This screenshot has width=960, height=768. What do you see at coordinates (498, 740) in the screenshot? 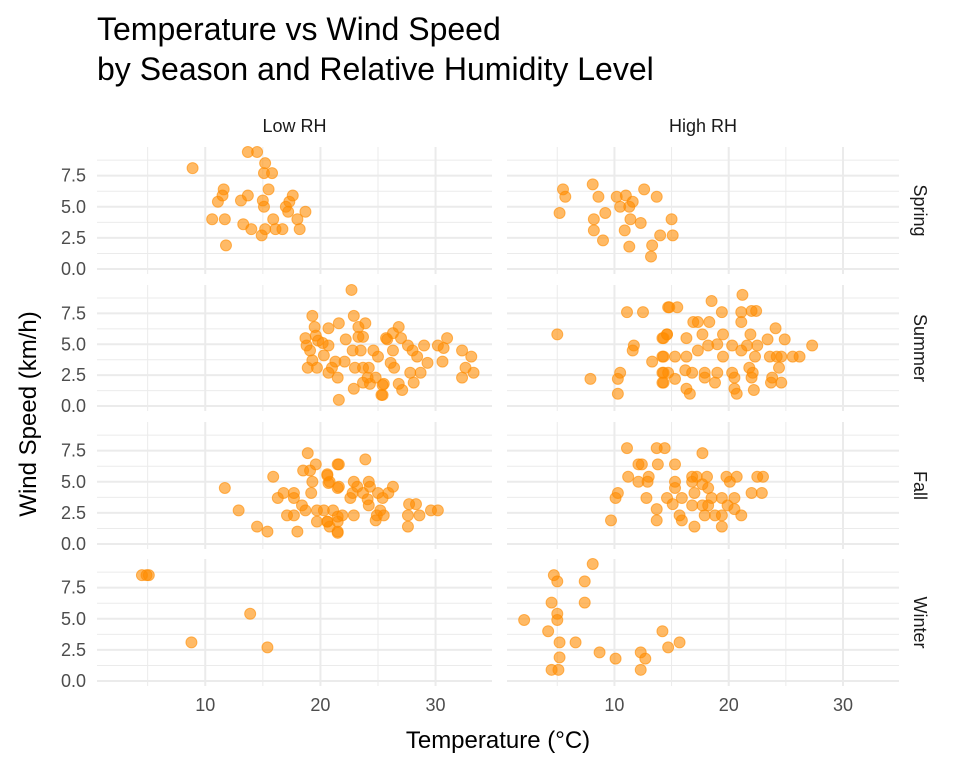
I see `x-axis-title: Temperature (°C)` at bounding box center [498, 740].